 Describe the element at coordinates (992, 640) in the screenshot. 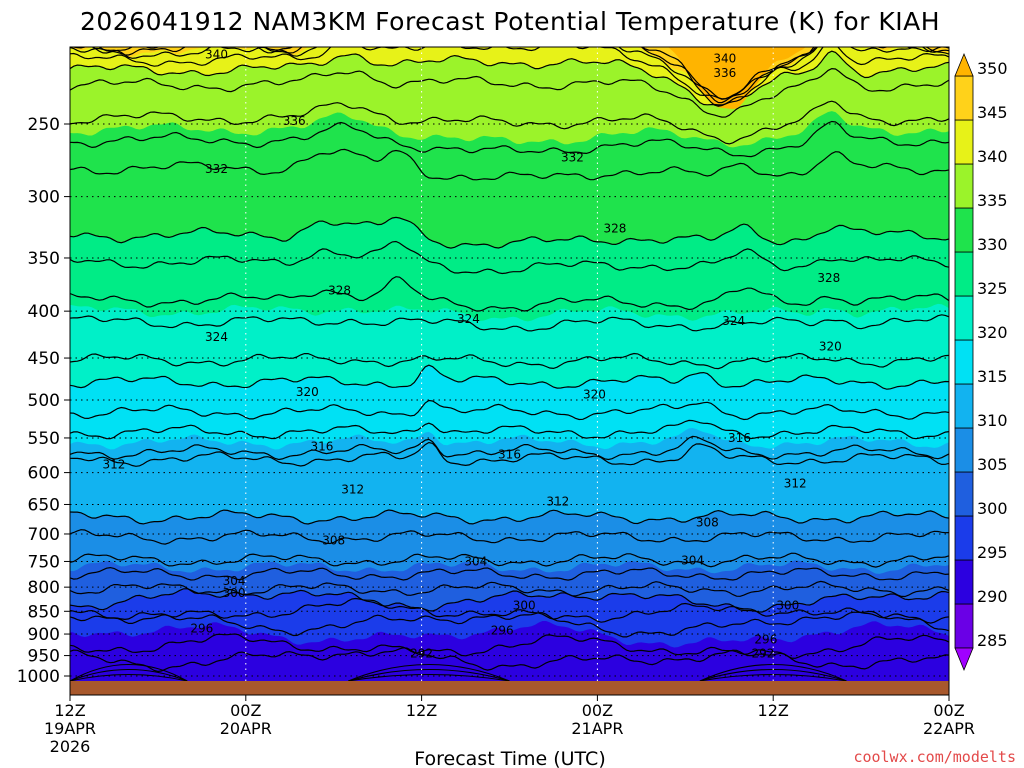

I see `colorbar-label: 285` at that location.